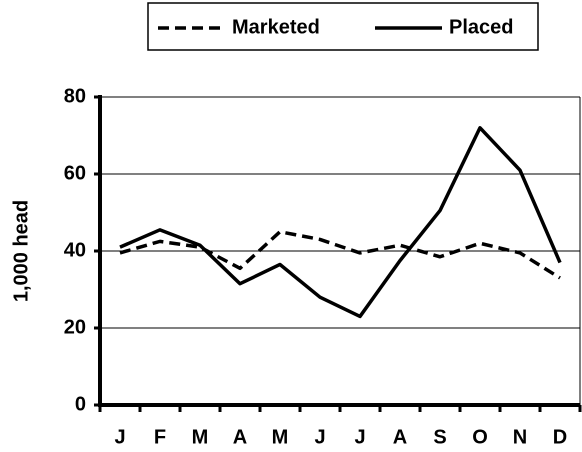 The height and width of the screenshot is (452, 582). What do you see at coordinates (560, 437) in the screenshot?
I see `x-tick-label: D` at bounding box center [560, 437].